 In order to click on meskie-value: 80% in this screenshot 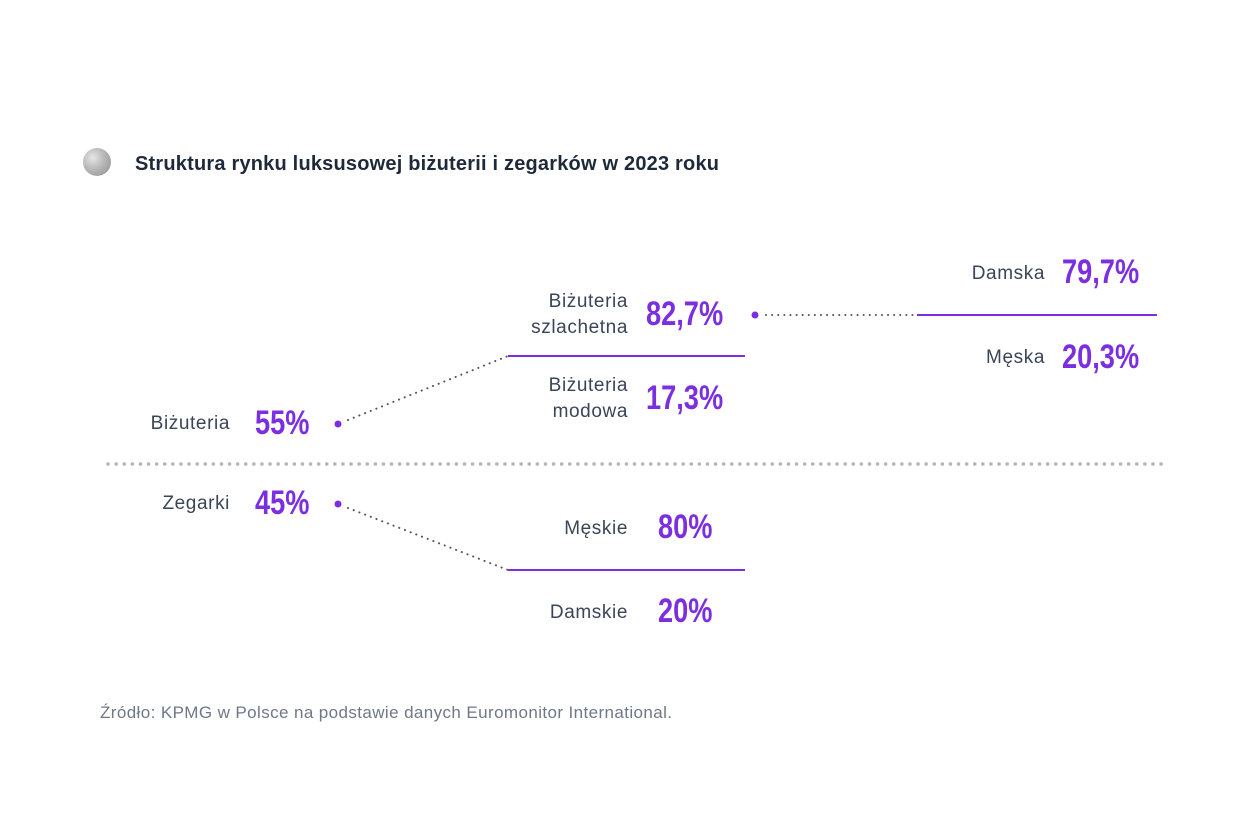, I will do `click(685, 527)`.